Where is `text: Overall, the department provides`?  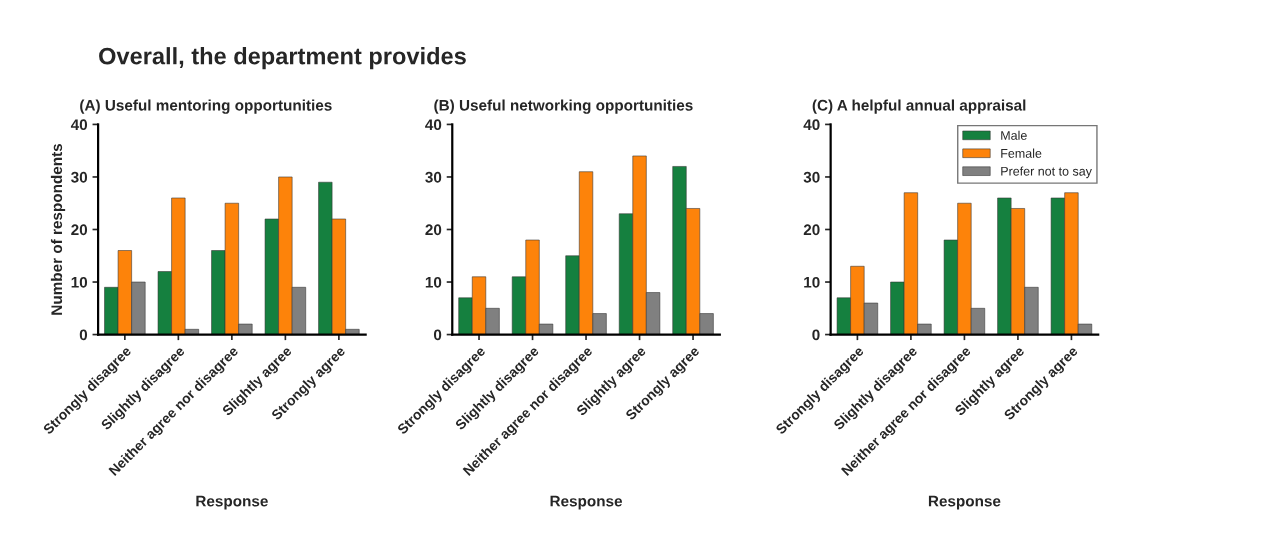
text: Overall, the department provides is located at coordinates (282, 58).